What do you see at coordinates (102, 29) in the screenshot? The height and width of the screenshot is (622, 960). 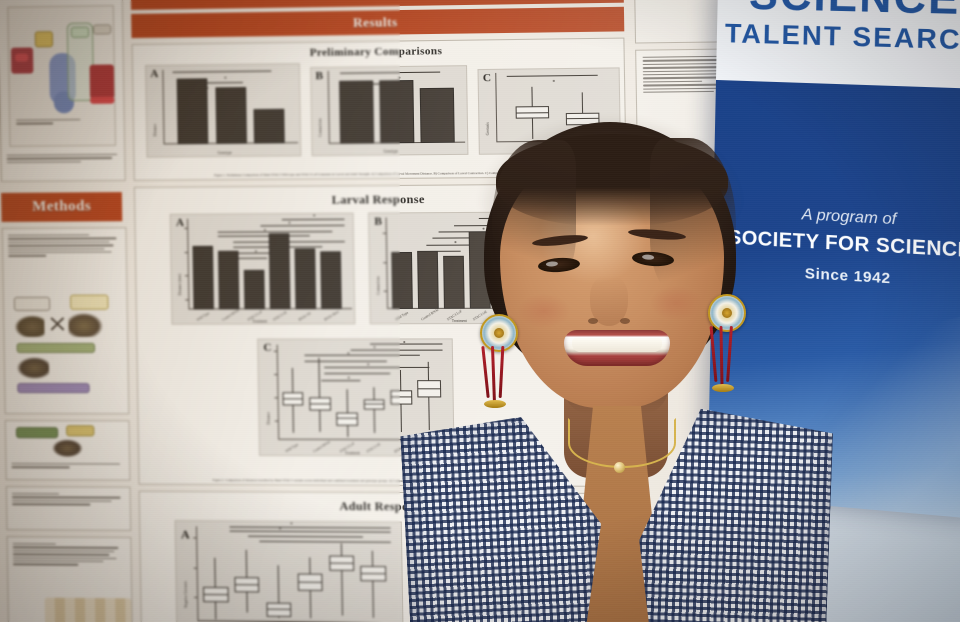 I see `diagram-top-node` at bounding box center [102, 29].